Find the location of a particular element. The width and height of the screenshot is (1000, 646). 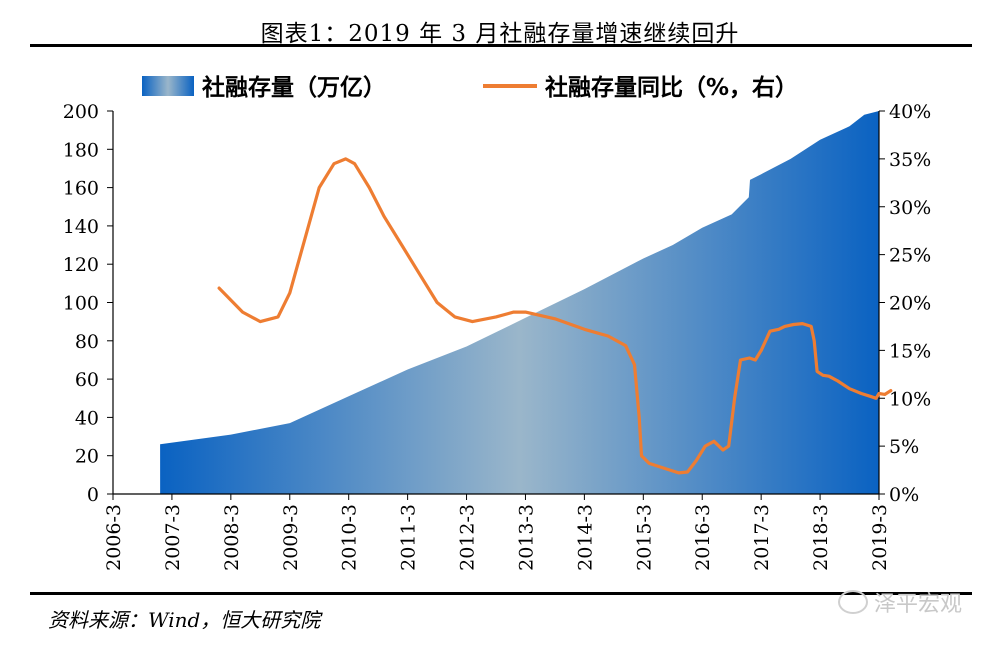

y-left-tick-label: 160 is located at coordinates (81, 189).